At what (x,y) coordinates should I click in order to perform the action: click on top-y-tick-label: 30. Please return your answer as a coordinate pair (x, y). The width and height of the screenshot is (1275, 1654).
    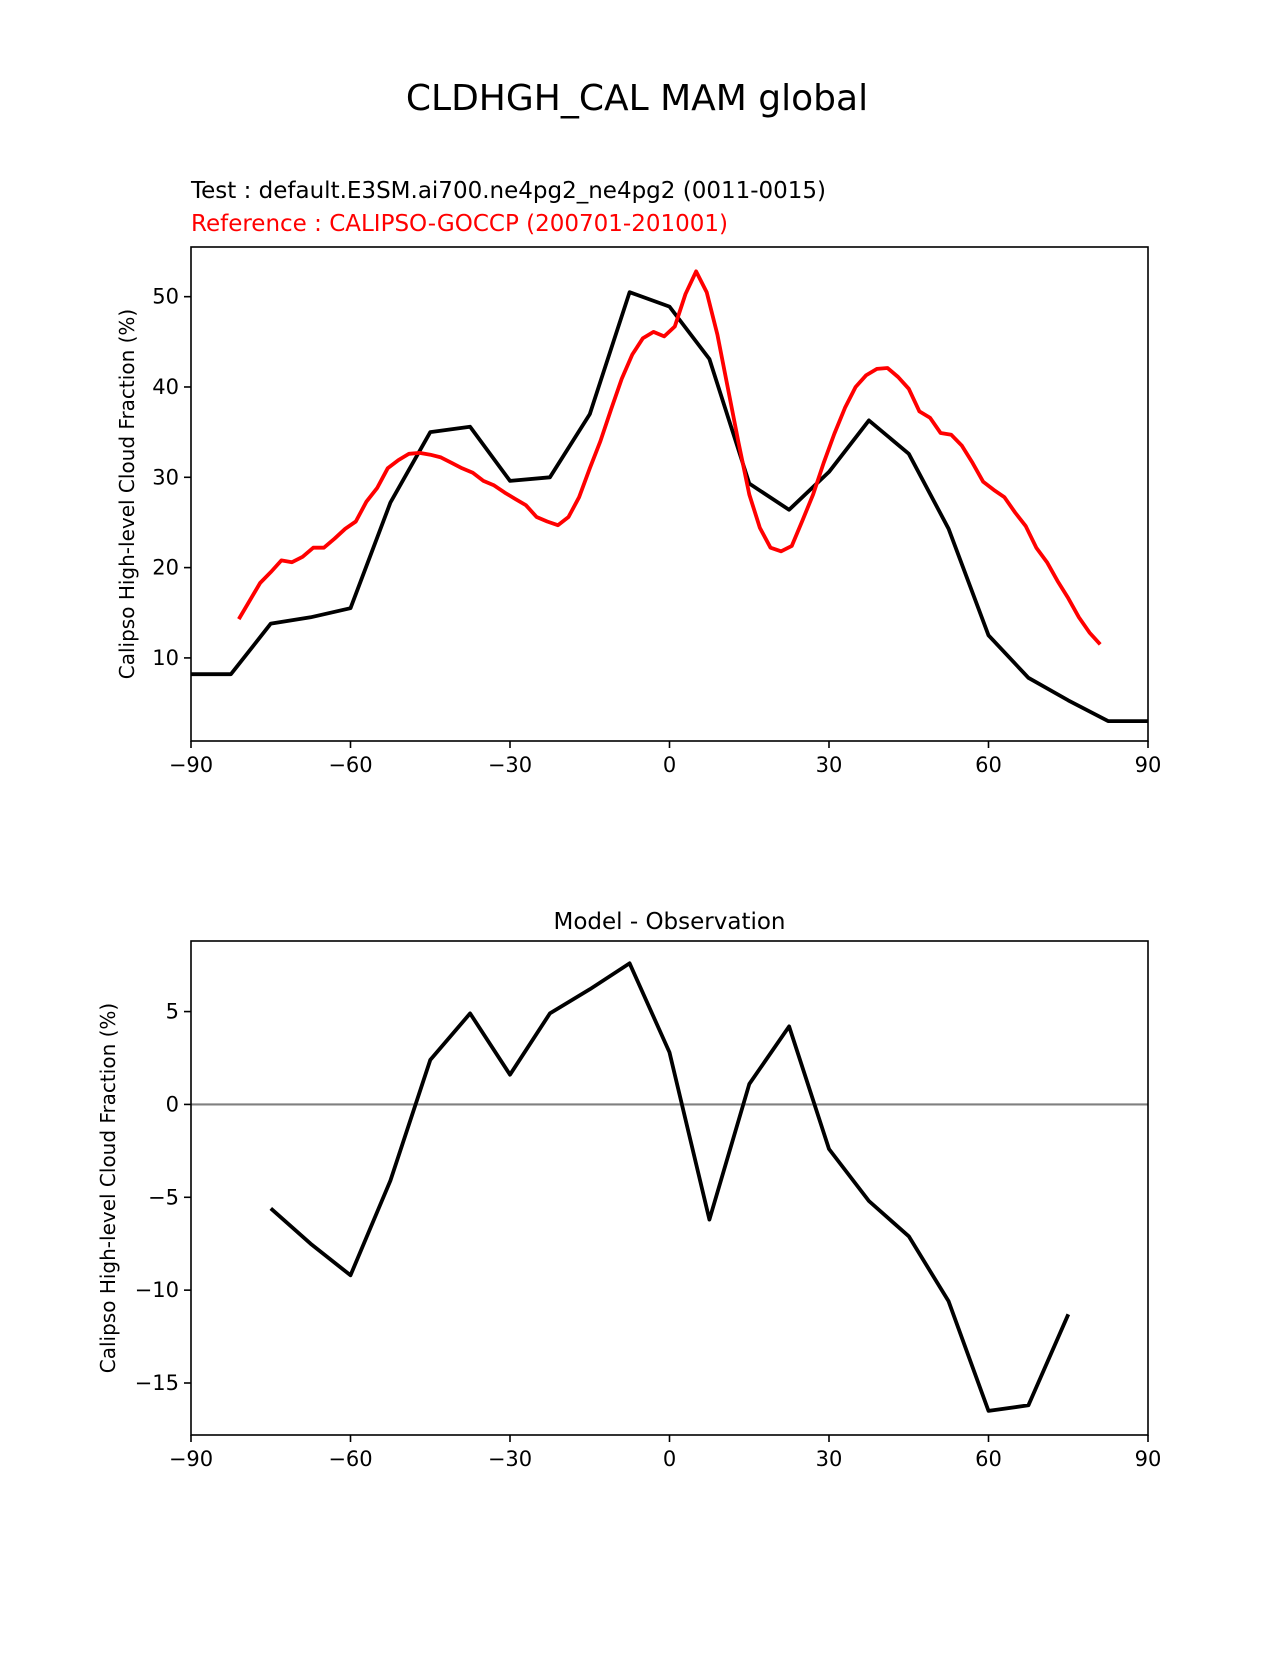
    Looking at the image, I should click on (165, 477).